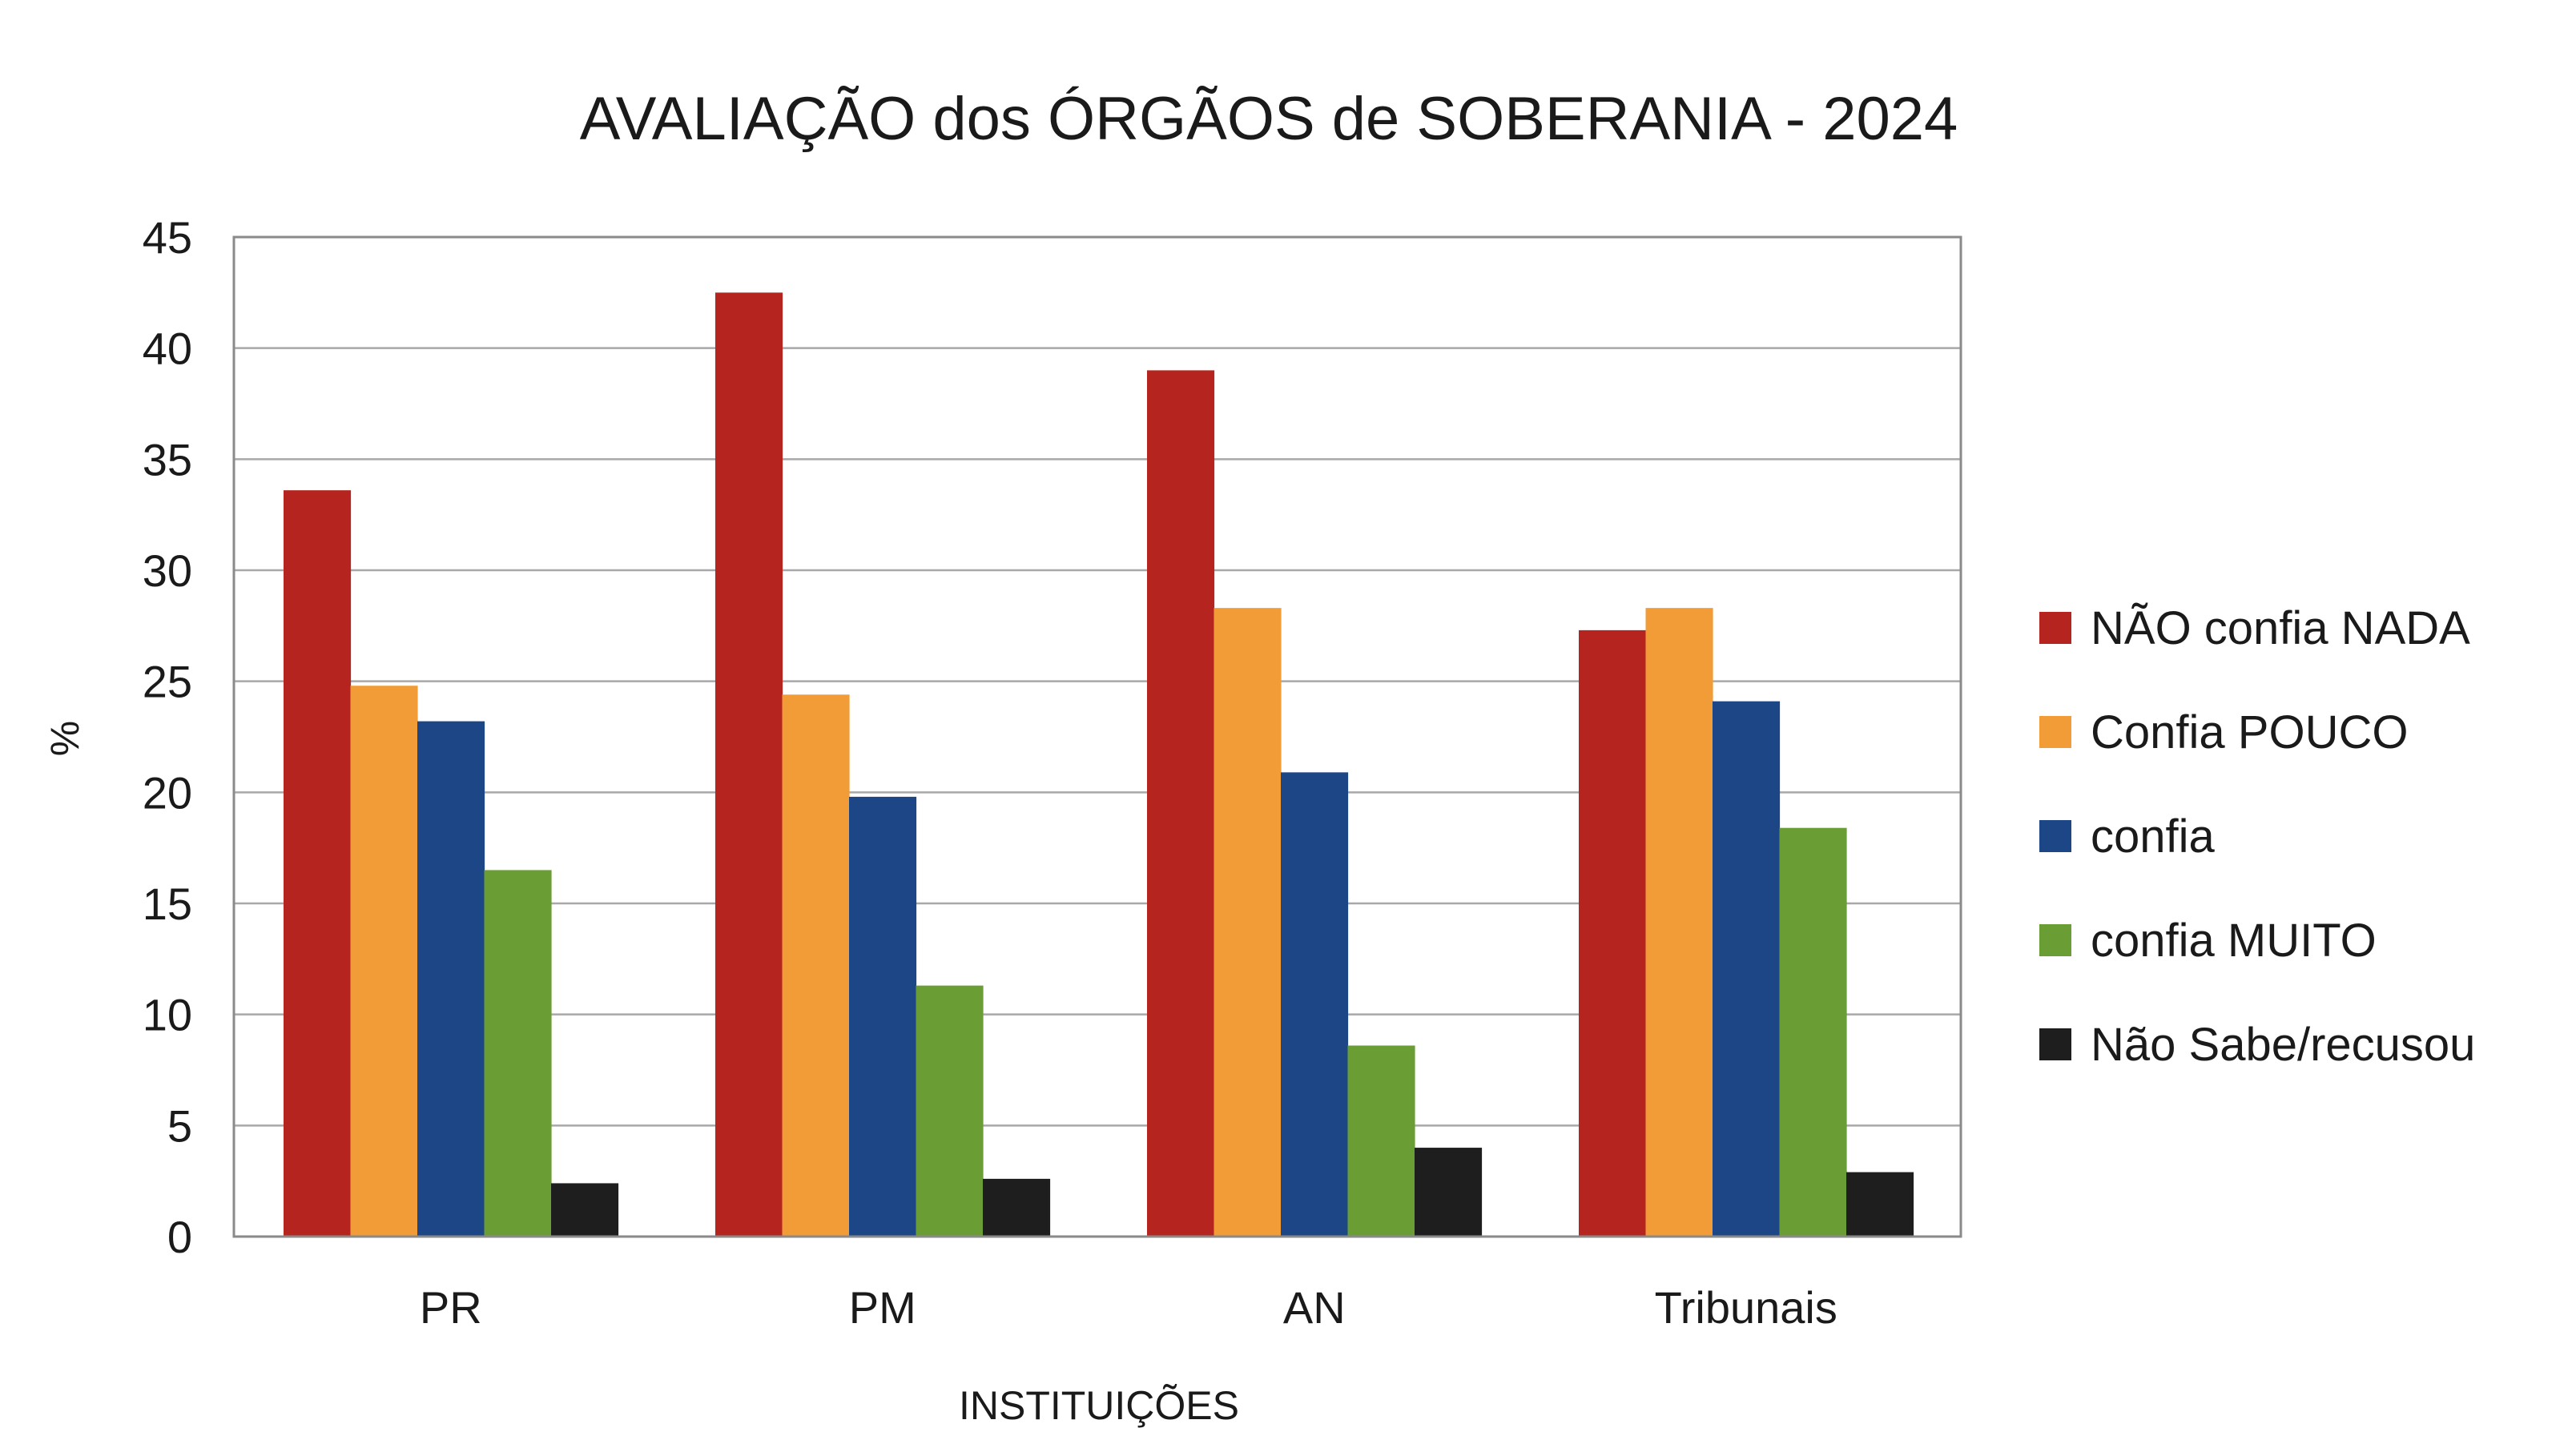 The image size is (2576, 1448). I want to click on y-tick-label: 40, so click(167, 349).